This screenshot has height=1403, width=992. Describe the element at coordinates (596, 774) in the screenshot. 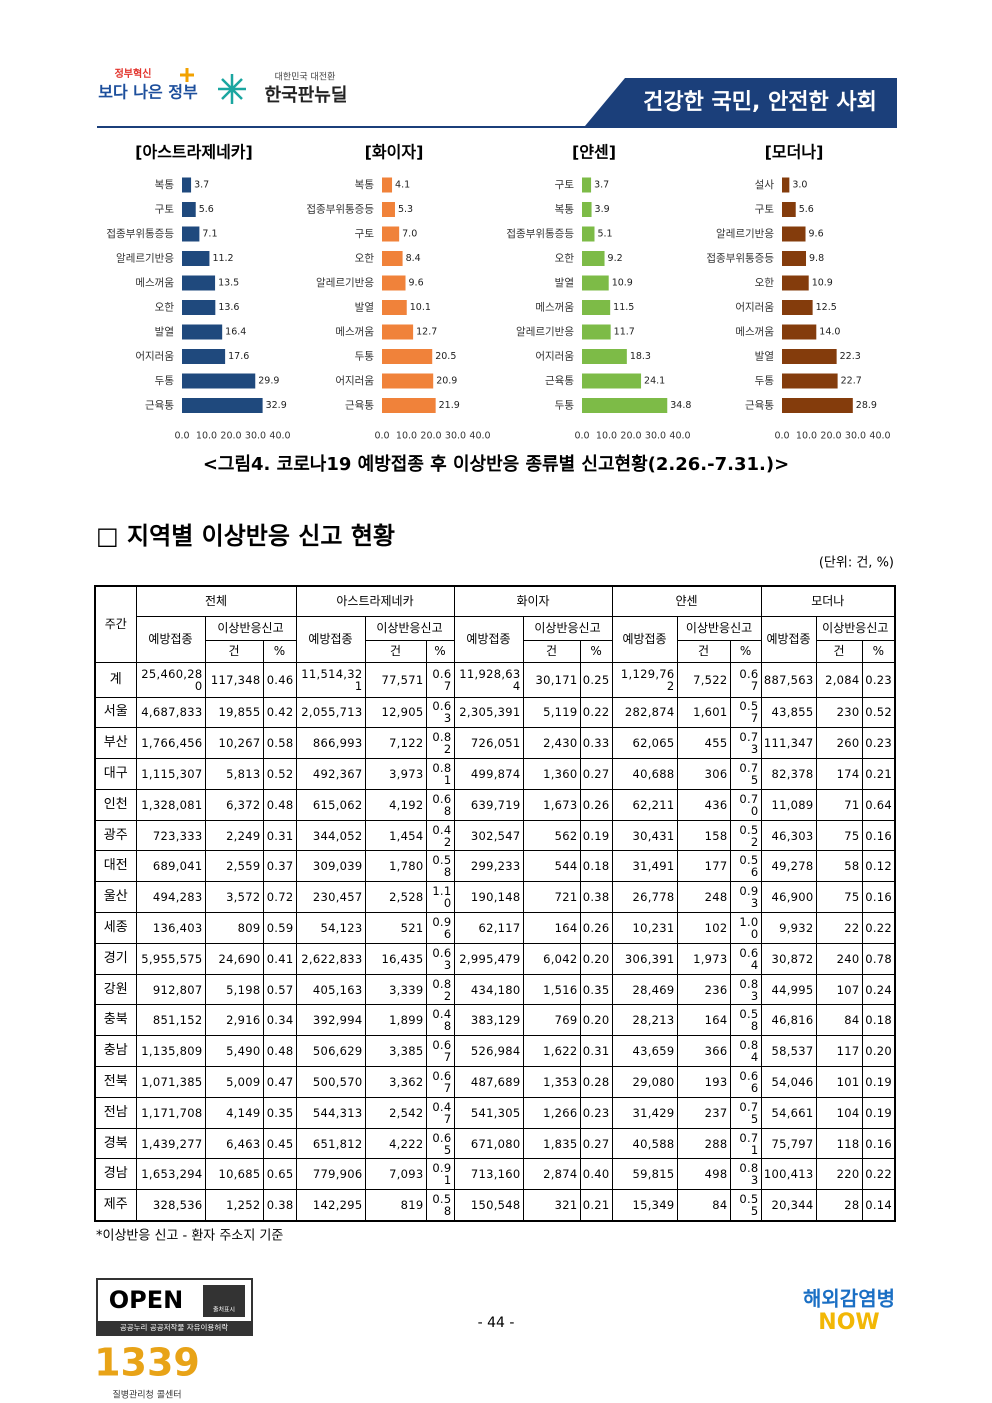

I see `cell: 0.27` at that location.